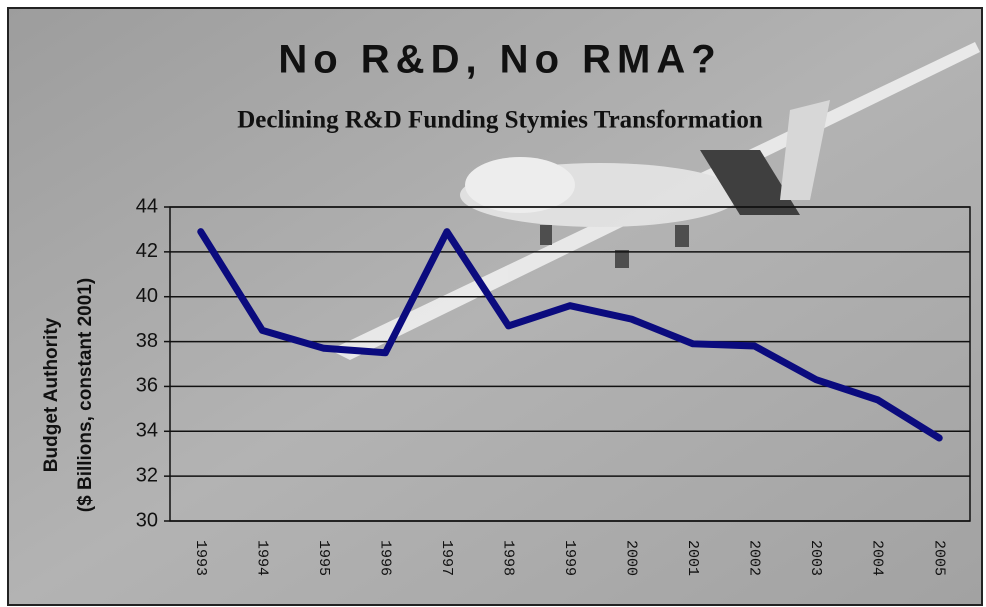 The width and height of the screenshot is (986, 607). What do you see at coordinates (569, 558) in the screenshot?
I see `x-tick-label: 1999` at bounding box center [569, 558].